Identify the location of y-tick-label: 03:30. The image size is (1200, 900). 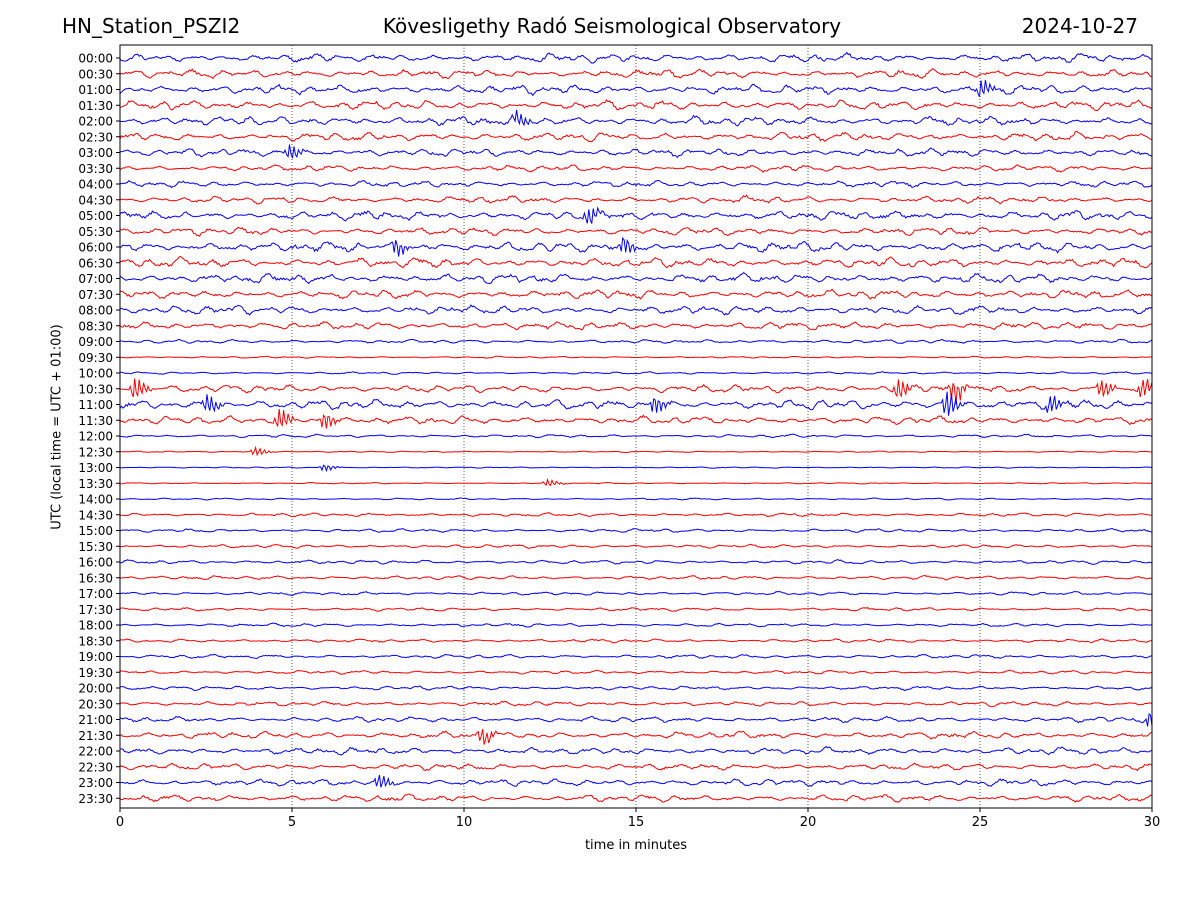
(95, 169).